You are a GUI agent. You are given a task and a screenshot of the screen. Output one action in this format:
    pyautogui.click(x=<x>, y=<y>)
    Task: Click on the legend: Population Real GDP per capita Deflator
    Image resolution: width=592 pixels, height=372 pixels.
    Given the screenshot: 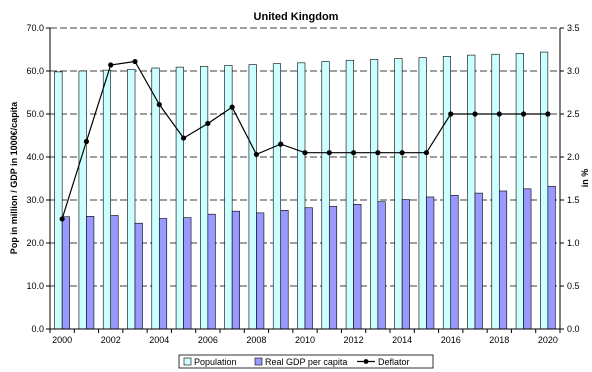 What is the action you would take?
    pyautogui.click(x=306, y=361)
    